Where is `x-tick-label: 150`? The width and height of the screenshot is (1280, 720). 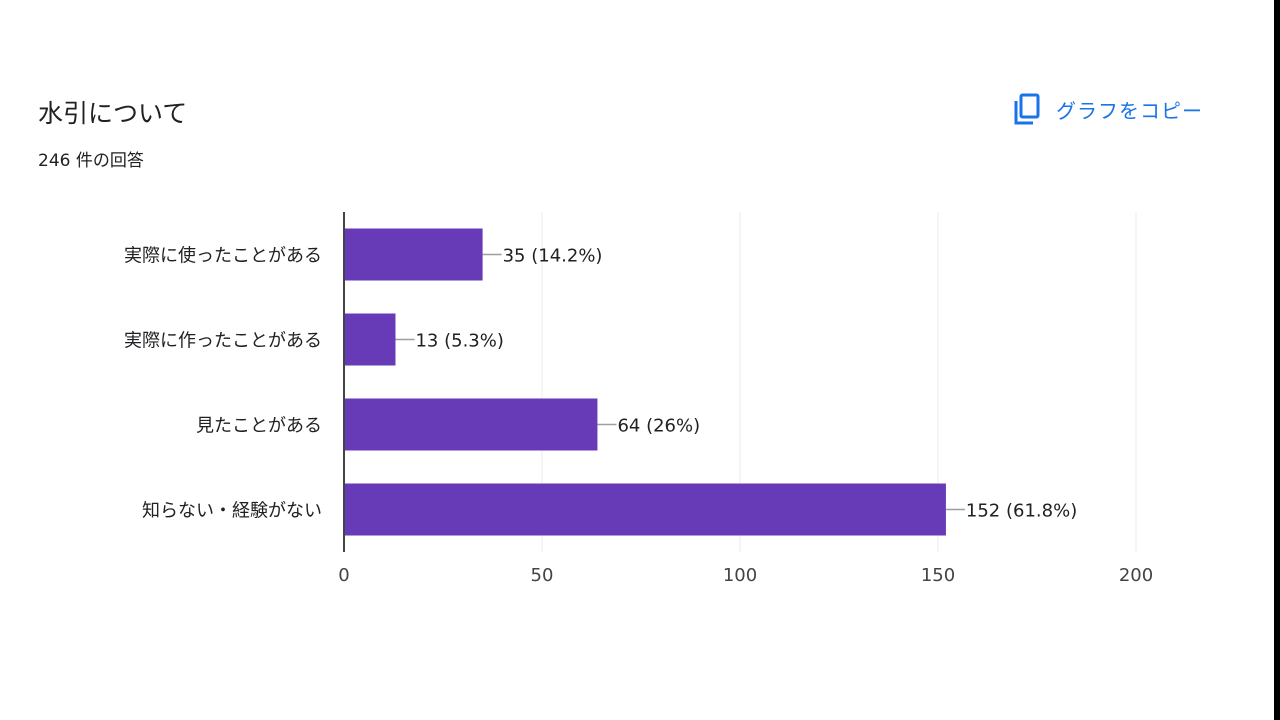 x-tick-label: 150 is located at coordinates (938, 575).